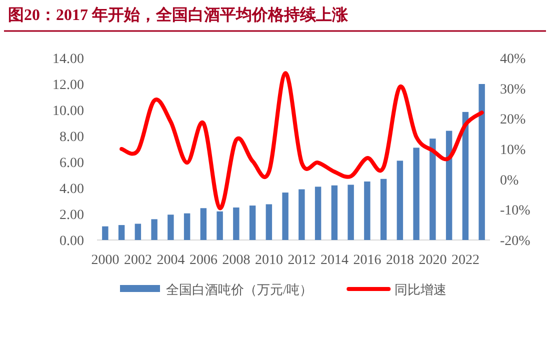 The image size is (550, 345). Describe the element at coordinates (105, 260) in the screenshot. I see `x-tick-label: 2000` at that location.